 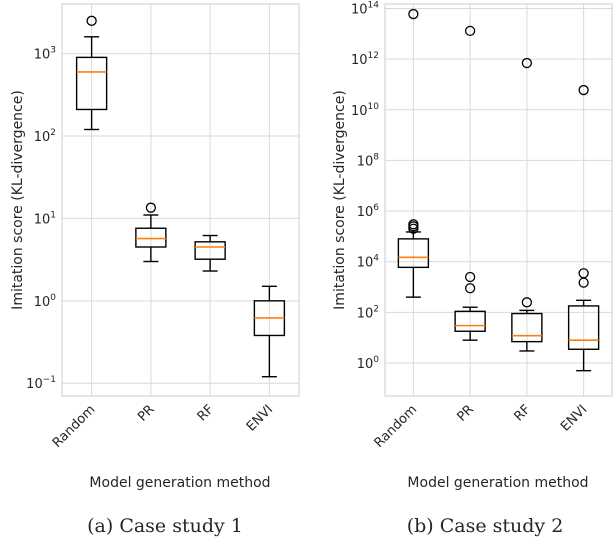 I want to click on y-tick-label: 10¹, so click(x=45, y=218).